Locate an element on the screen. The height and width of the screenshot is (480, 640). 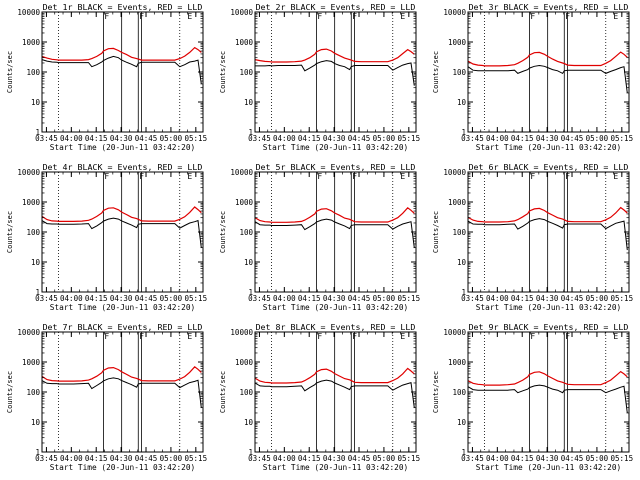
panel-title: Det 4r BLACK = Events, RED = LLD is located at coordinates (123, 167).